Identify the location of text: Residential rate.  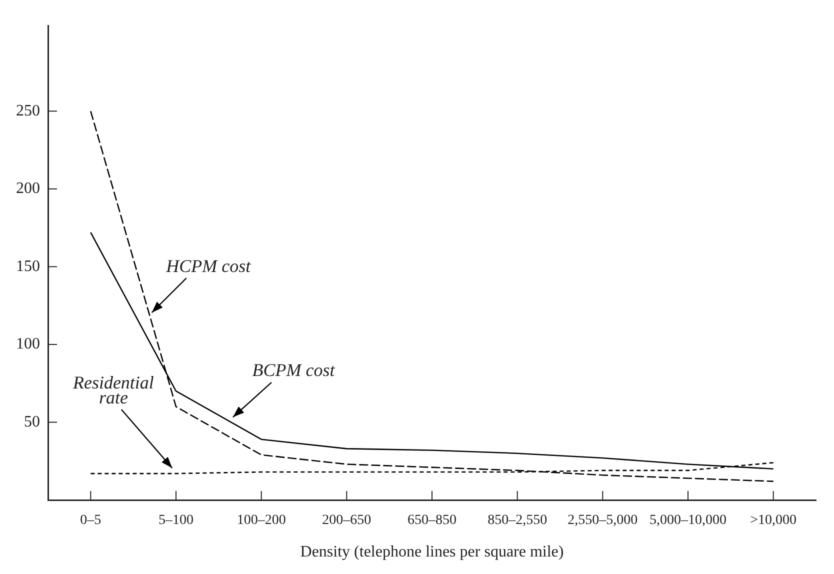
(113, 390).